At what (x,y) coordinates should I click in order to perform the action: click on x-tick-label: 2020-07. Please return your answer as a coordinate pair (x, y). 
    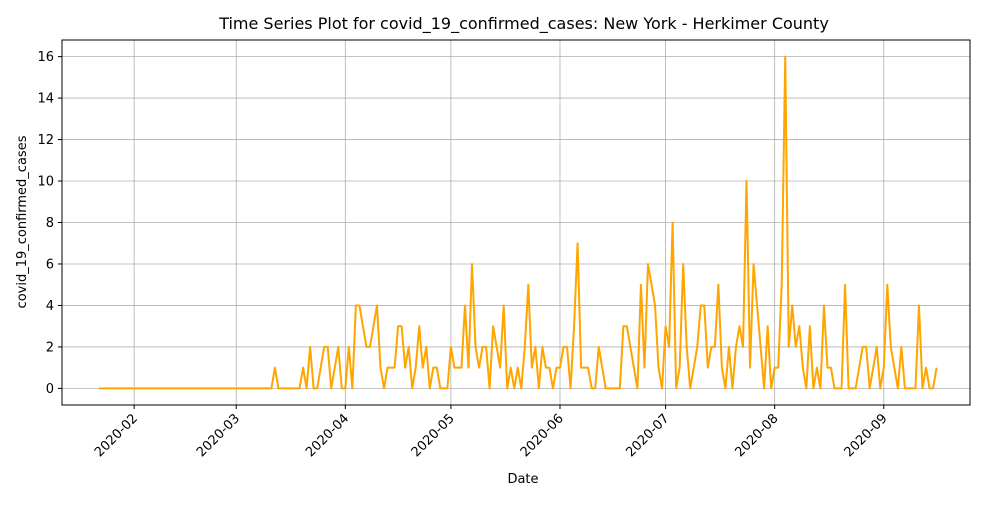
    Looking at the image, I should click on (647, 435).